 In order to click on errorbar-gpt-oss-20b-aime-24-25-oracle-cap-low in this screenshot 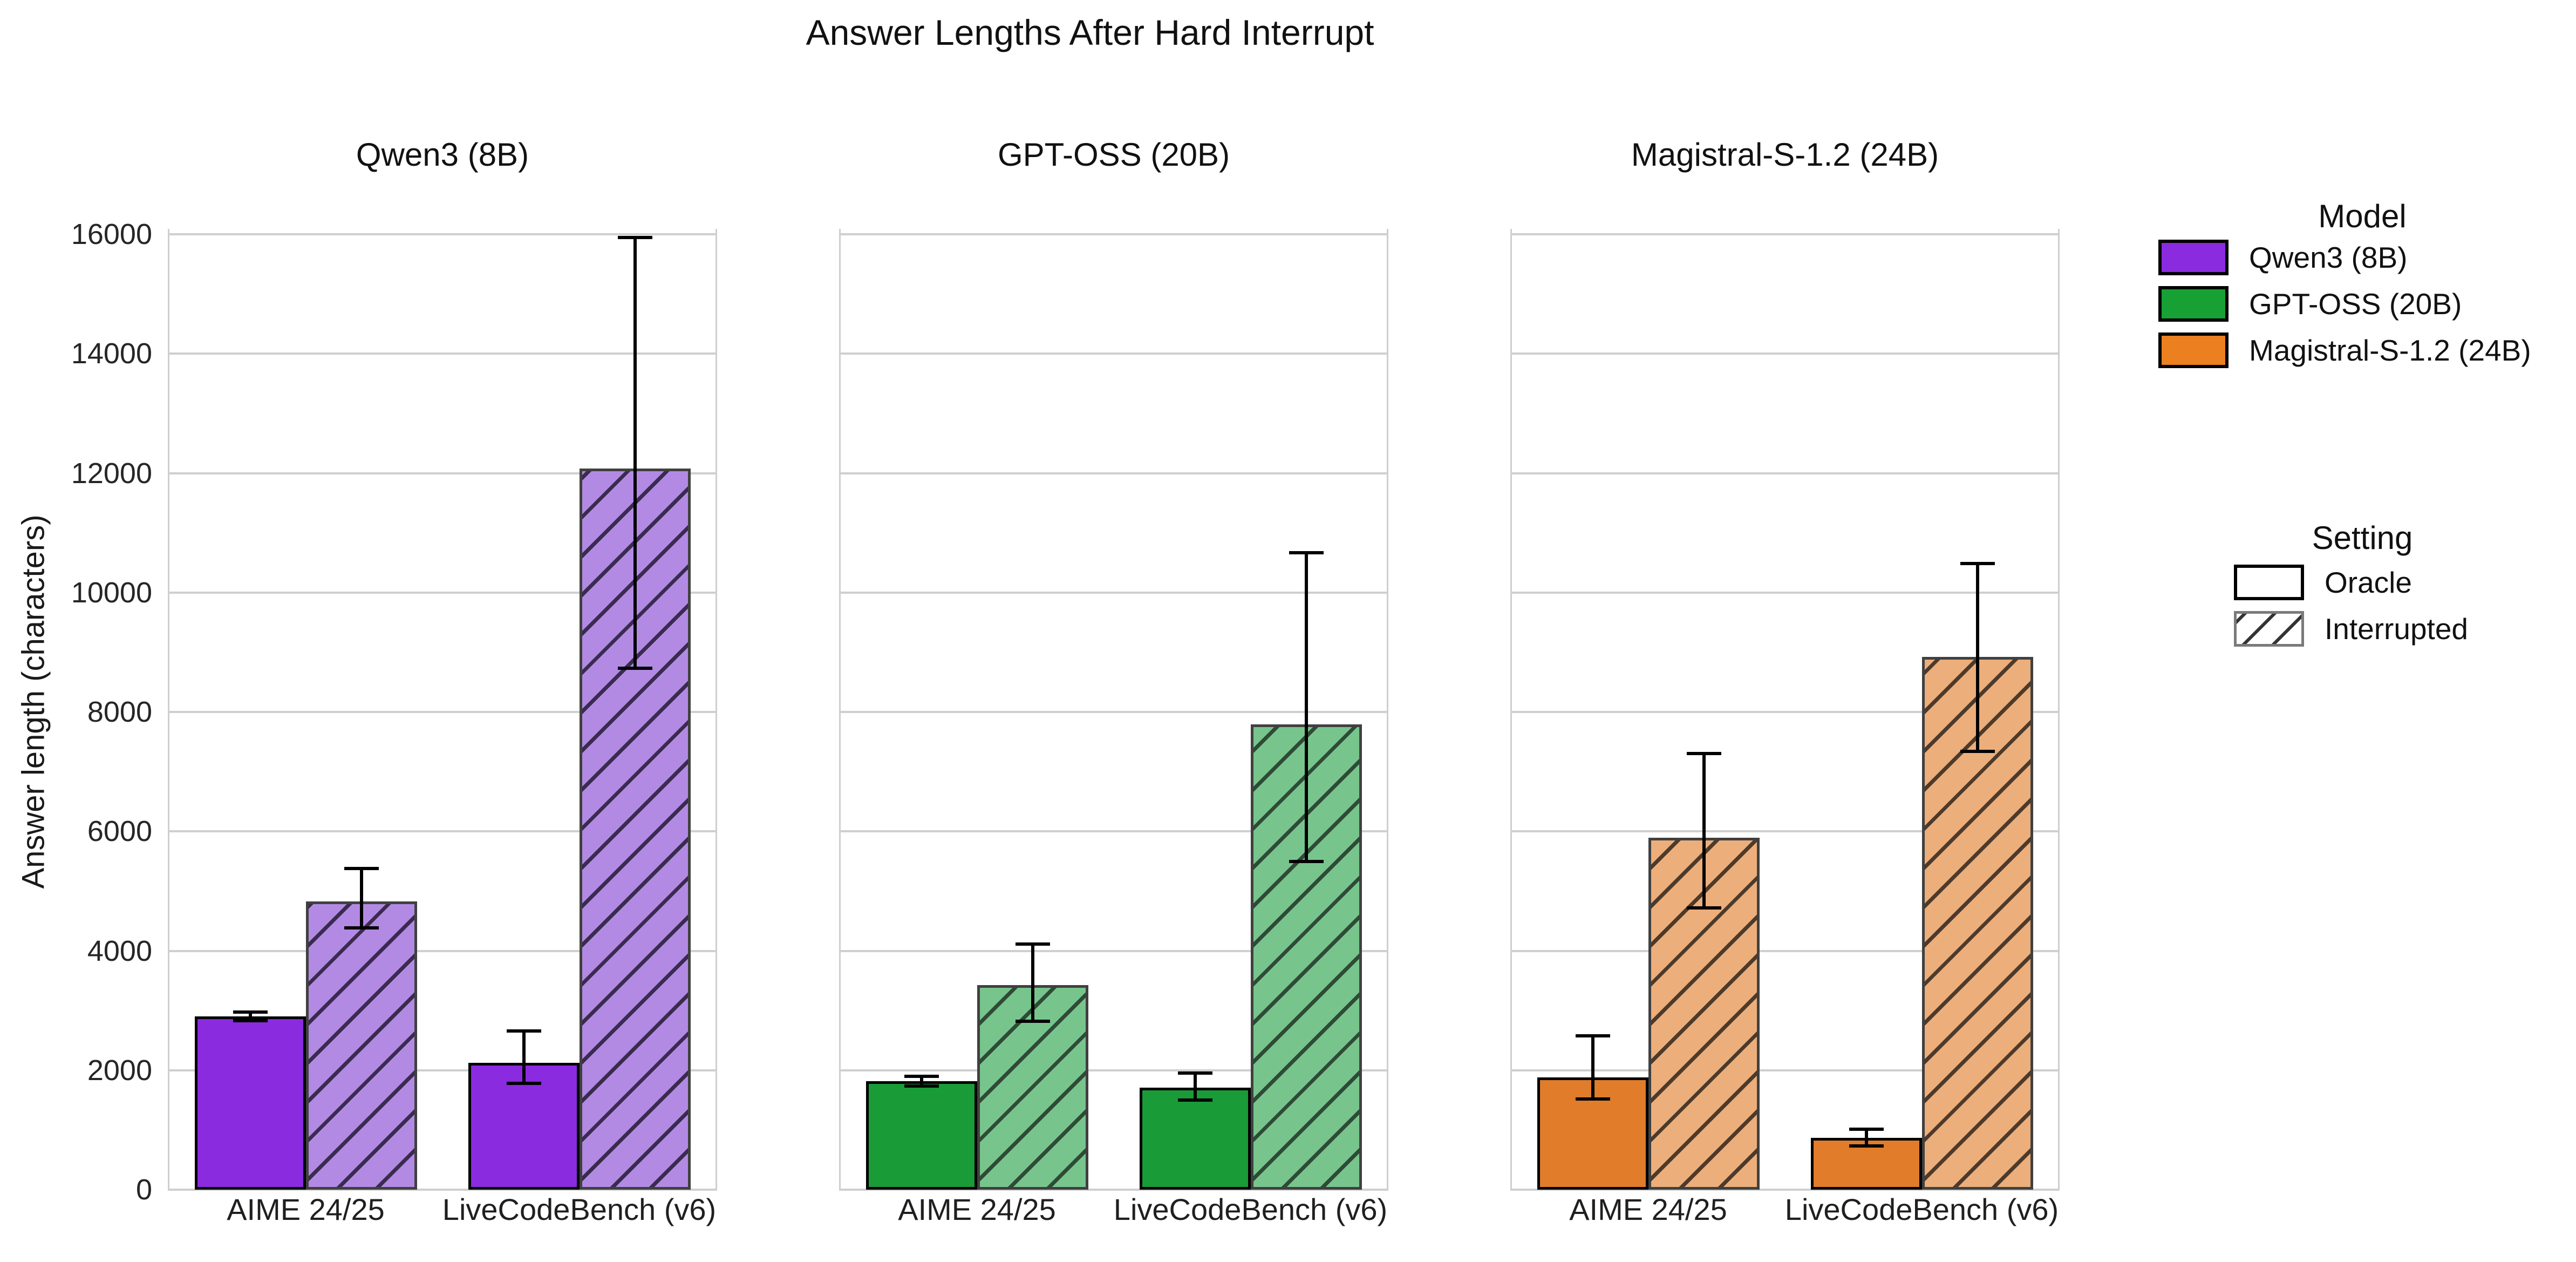, I will do `click(921, 1086)`.